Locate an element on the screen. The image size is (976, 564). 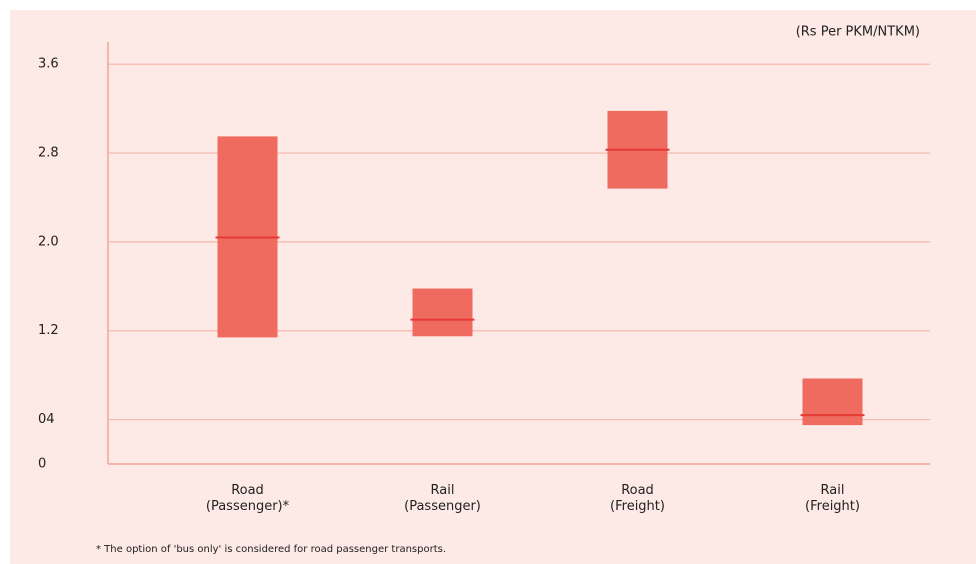
x-tick-label: Road (Freight) is located at coordinates (637, 498).